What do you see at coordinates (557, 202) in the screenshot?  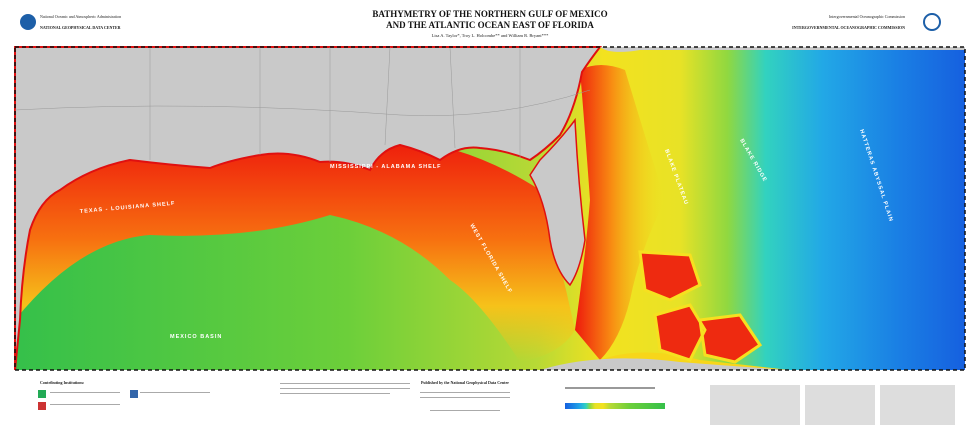 I see `land-florida` at bounding box center [557, 202].